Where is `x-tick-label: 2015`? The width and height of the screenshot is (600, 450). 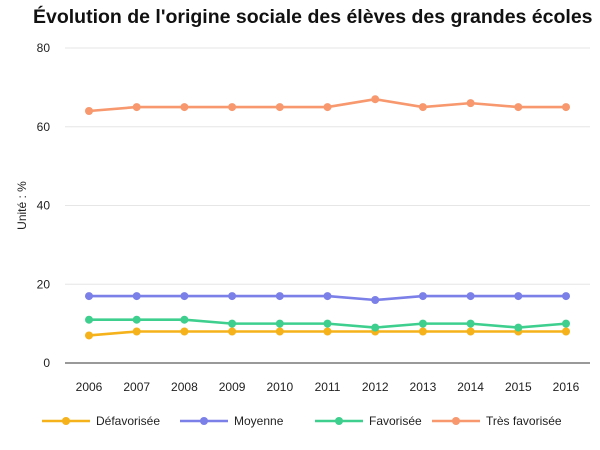 x-tick-label: 2015 is located at coordinates (518, 387).